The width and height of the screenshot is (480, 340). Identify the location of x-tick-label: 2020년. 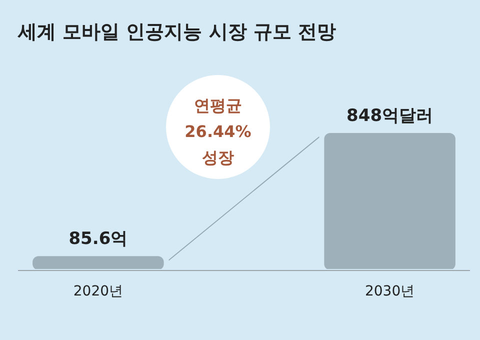
(98, 291).